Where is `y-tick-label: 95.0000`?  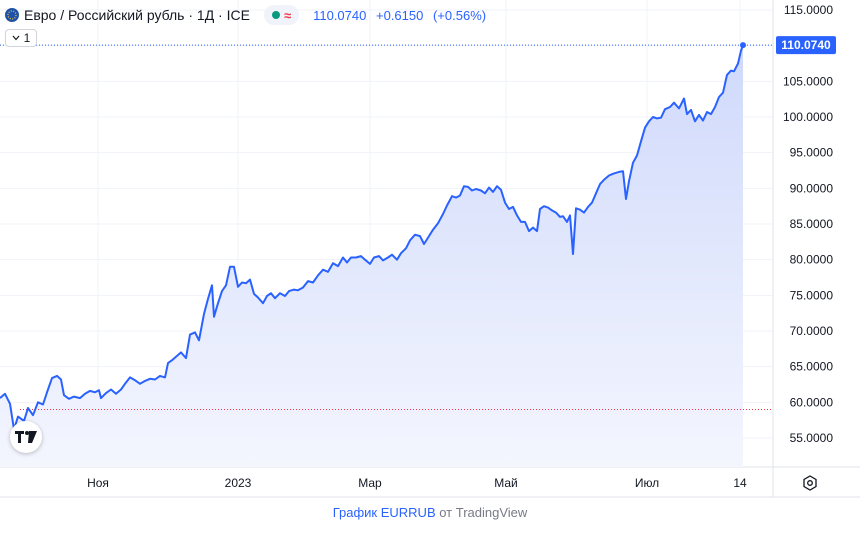 y-tick-label: 95.0000 is located at coordinates (812, 153).